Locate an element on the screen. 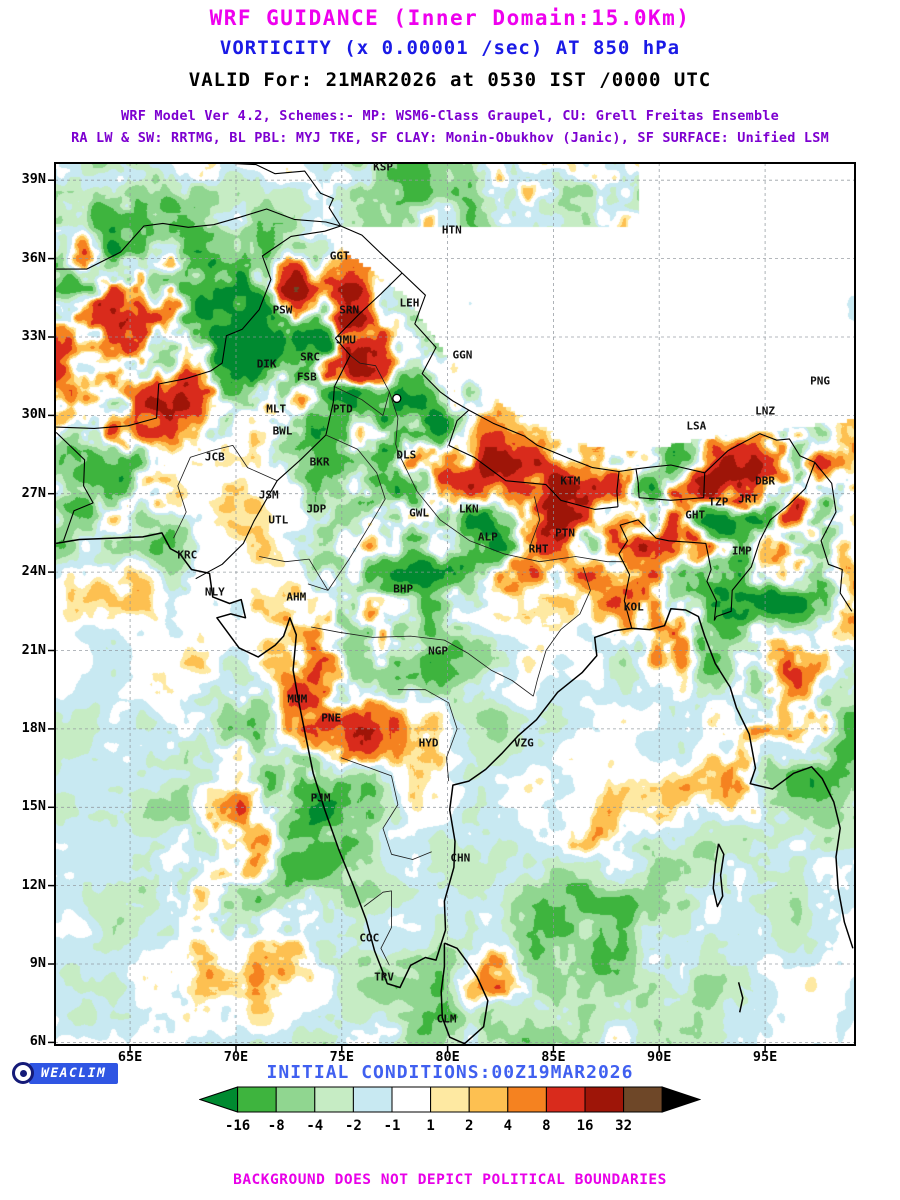 The height and width of the screenshot is (1200, 900). station-label: KRC is located at coordinates (187, 555).